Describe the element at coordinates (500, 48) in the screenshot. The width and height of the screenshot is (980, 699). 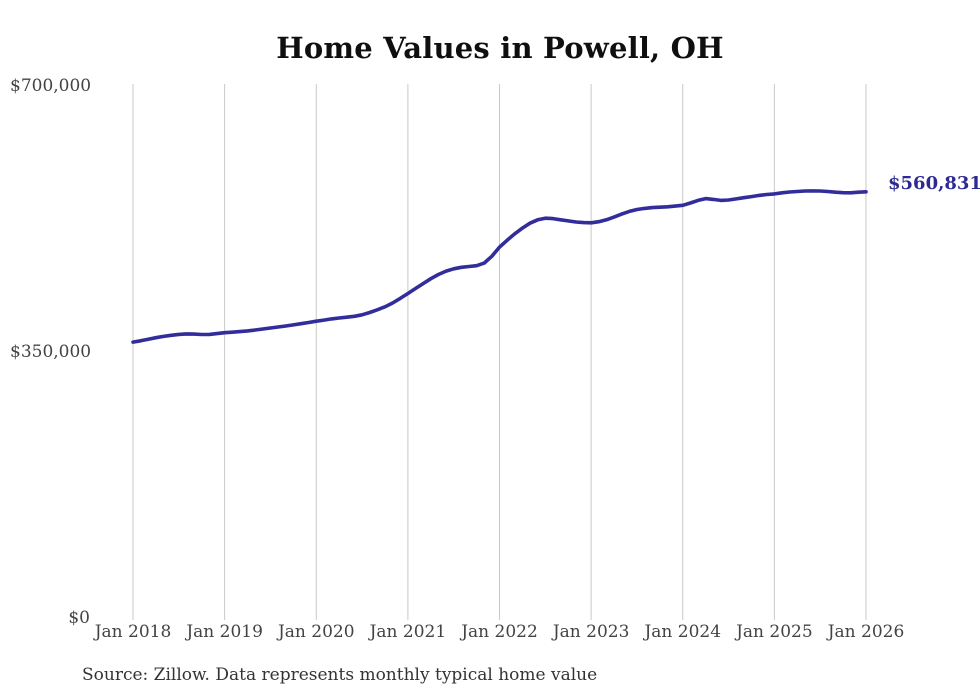
I see `chart-title: Home Values in Powell, OH` at that location.